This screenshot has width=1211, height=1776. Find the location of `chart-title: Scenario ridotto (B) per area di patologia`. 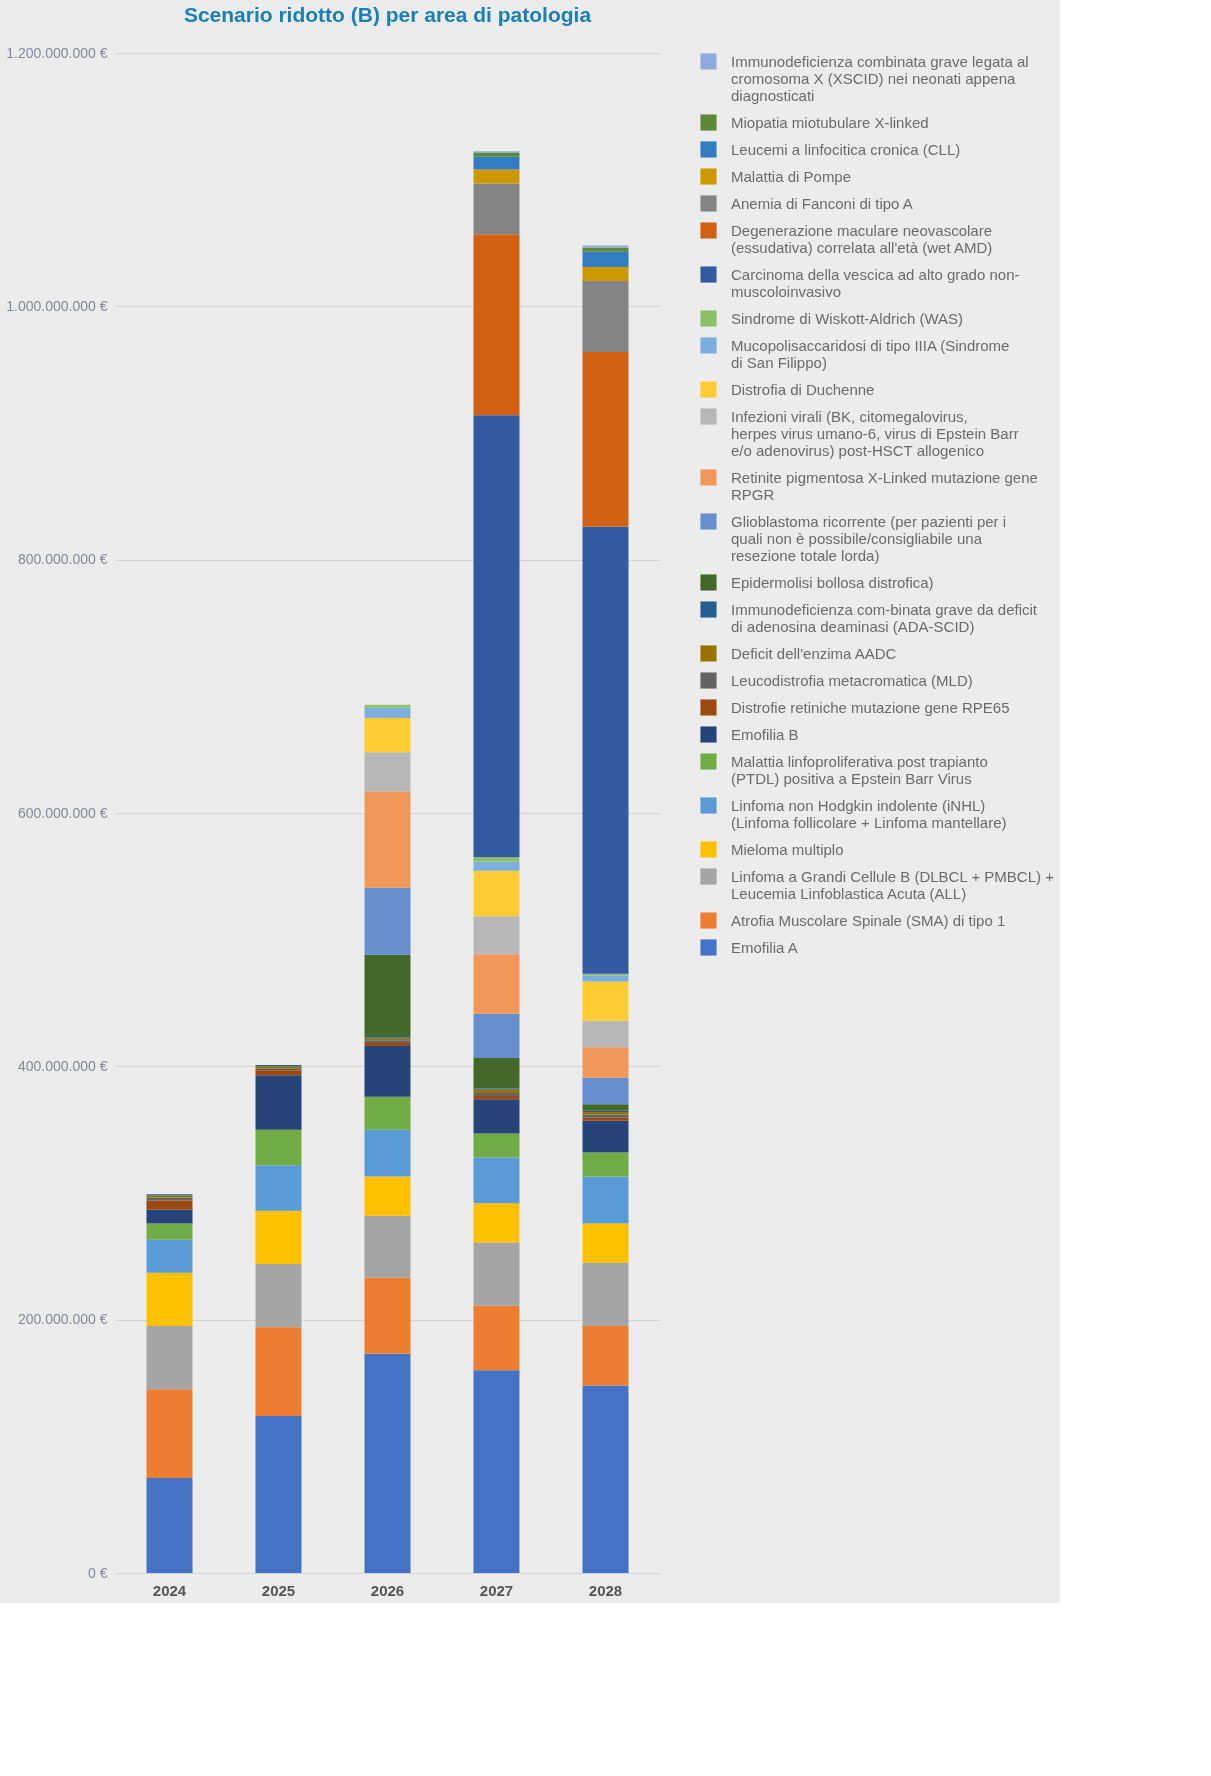

chart-title: Scenario ridotto (B) per area di patologia is located at coordinates (387, 14).